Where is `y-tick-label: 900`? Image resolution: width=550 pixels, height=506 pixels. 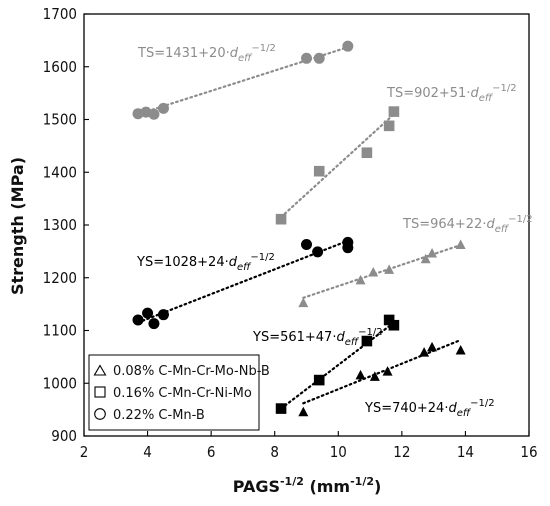 y-tick-label: 900 is located at coordinates (64, 436).